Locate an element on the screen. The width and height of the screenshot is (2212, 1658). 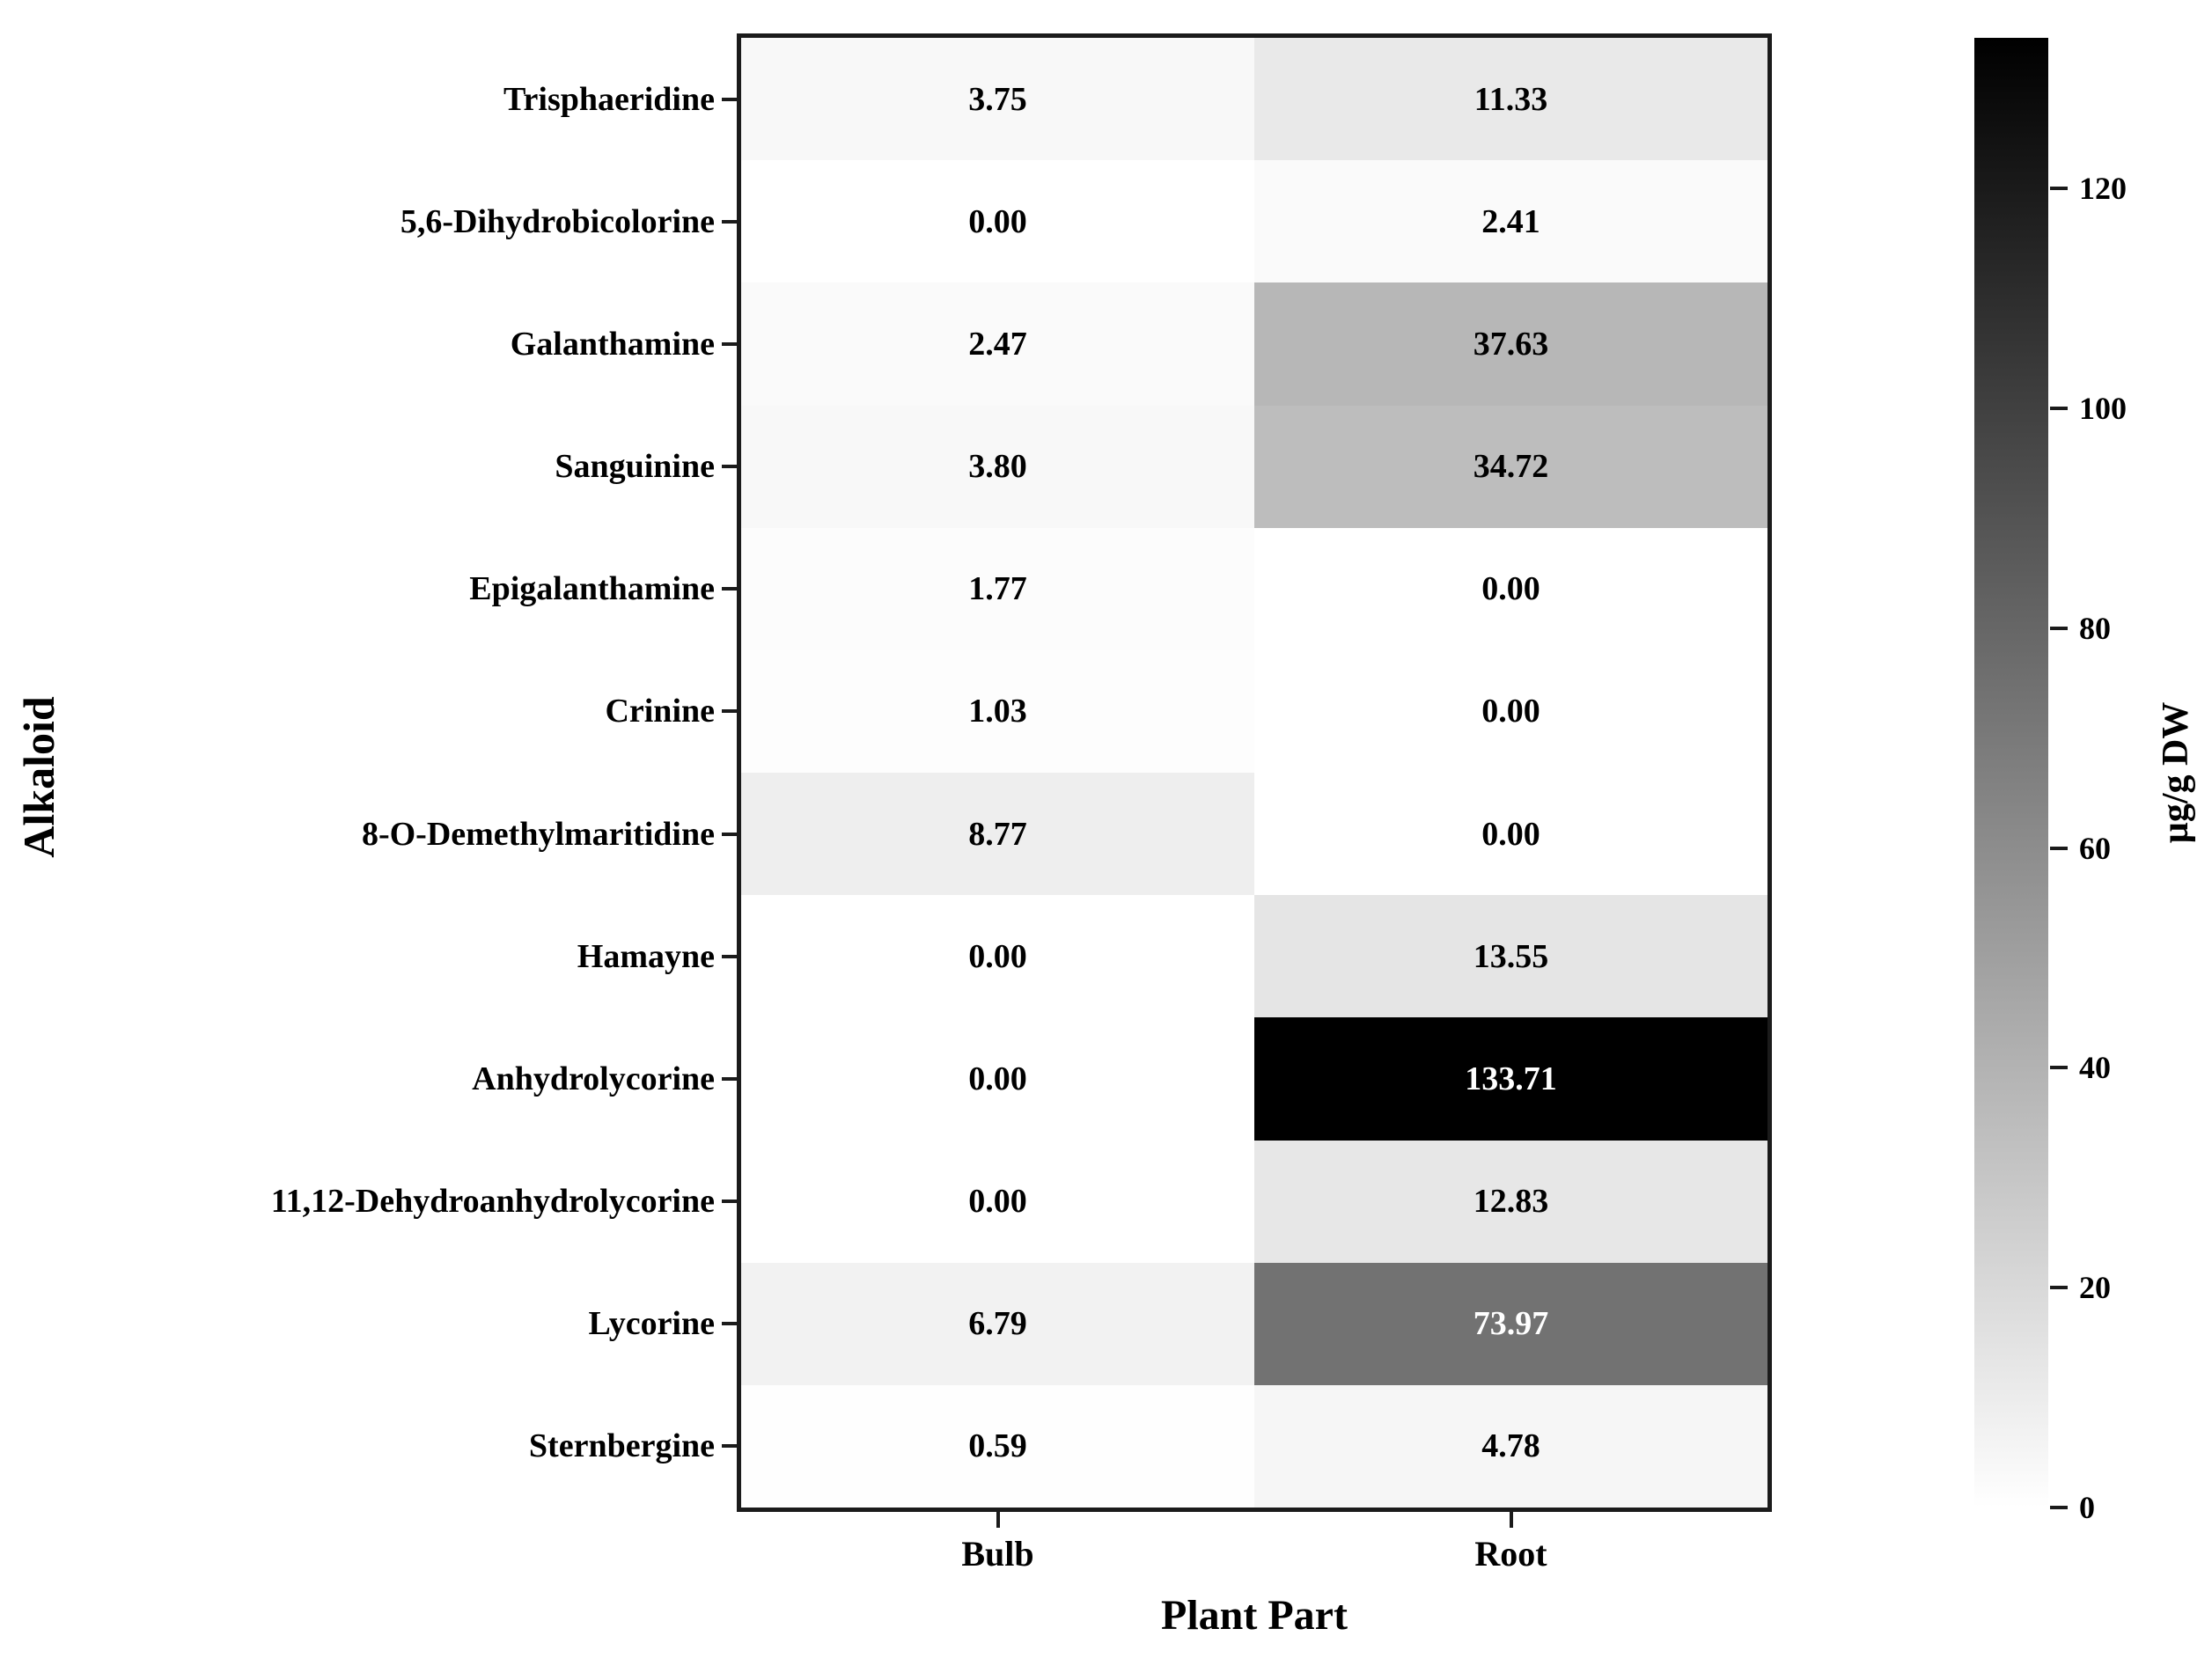
colorbar-tick-value: 60 is located at coordinates (2095, 848).